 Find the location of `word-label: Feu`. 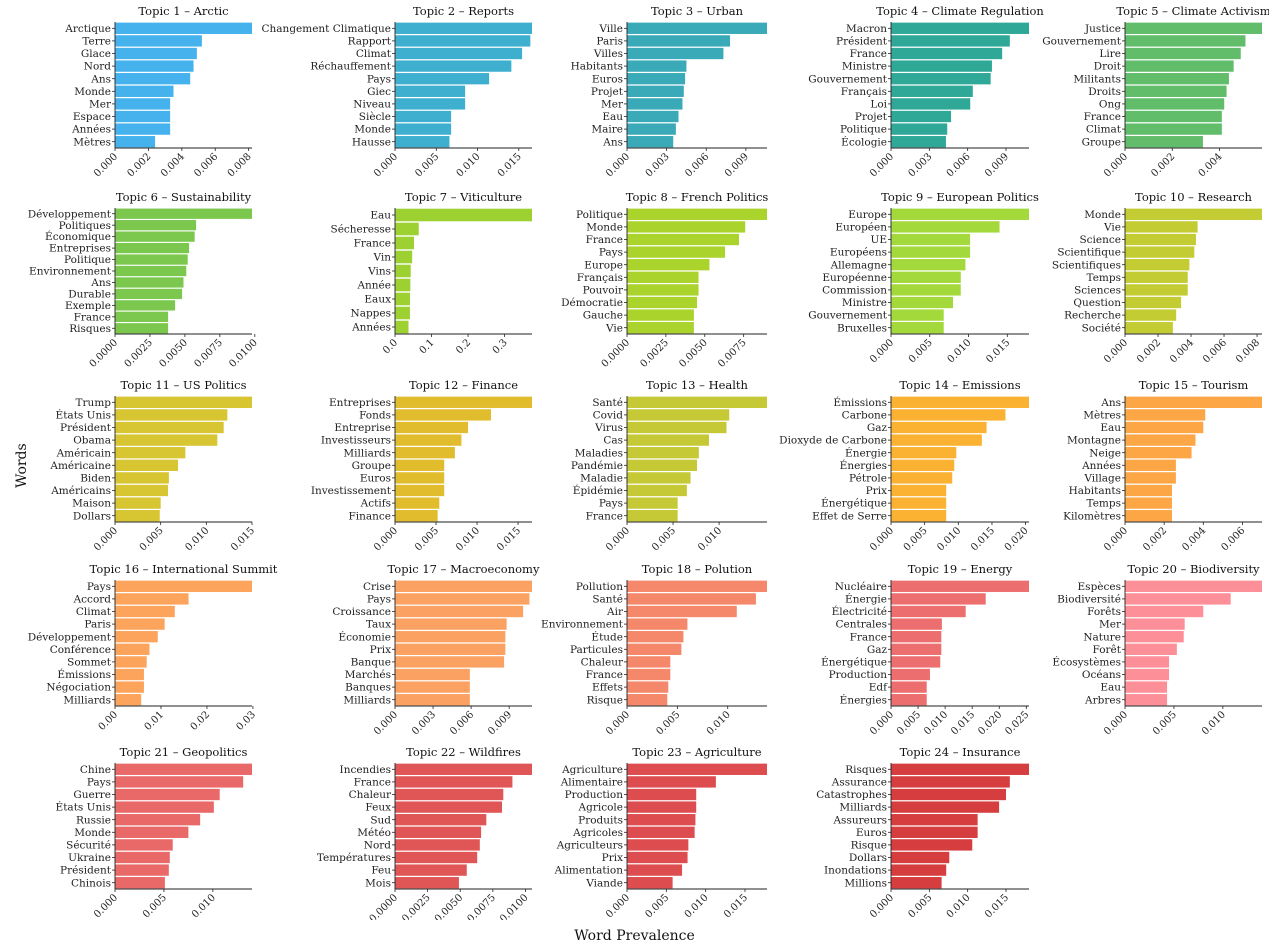

word-label: Feu is located at coordinates (381, 871).